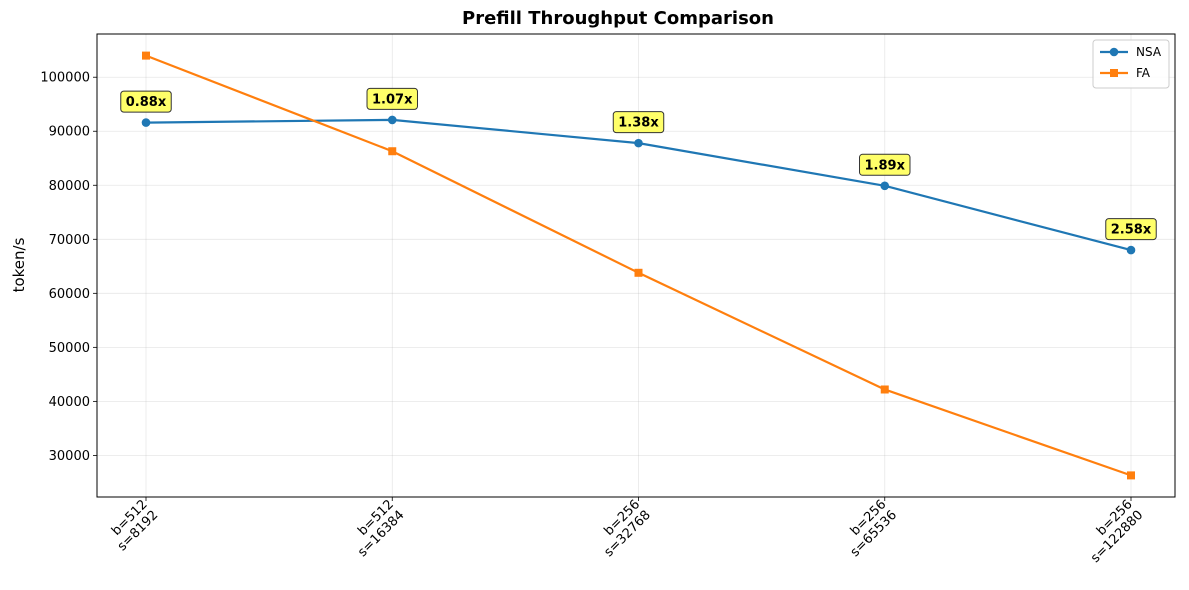  Describe the element at coordinates (69, 402) in the screenshot. I see `y-tick-label: 40000` at that location.